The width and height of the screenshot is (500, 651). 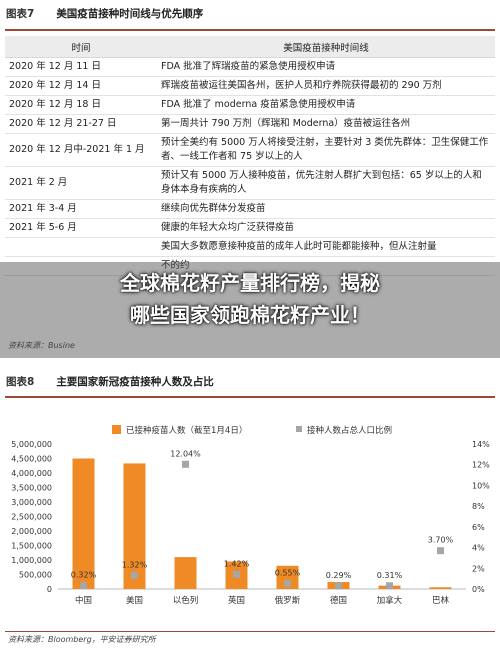 I want to click on right-tick-label: 2%, so click(x=478, y=568).